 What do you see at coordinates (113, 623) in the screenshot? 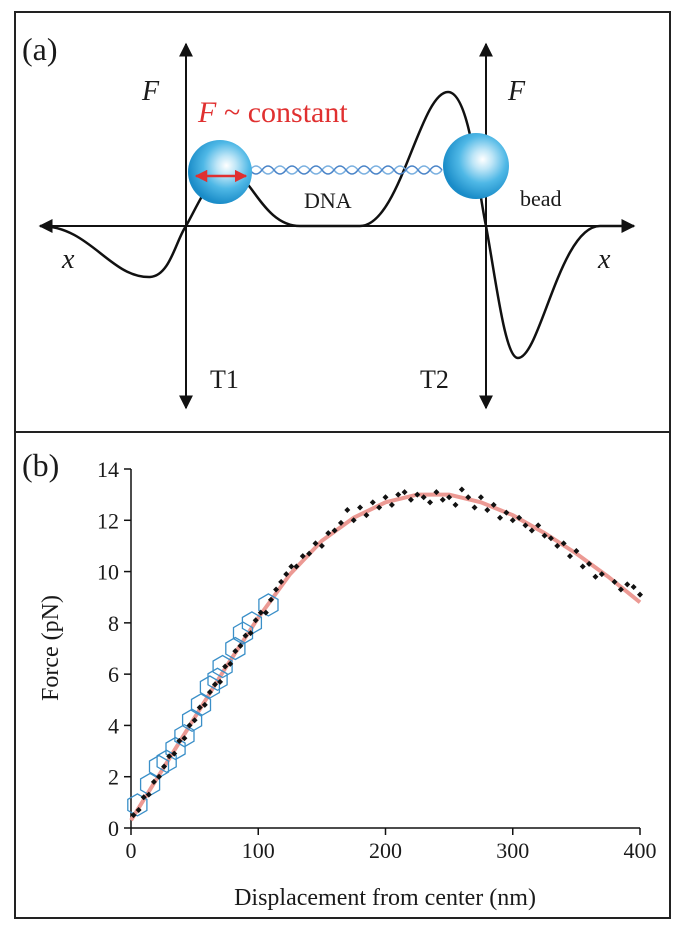
I see `y-tick-label: 8` at bounding box center [113, 623].